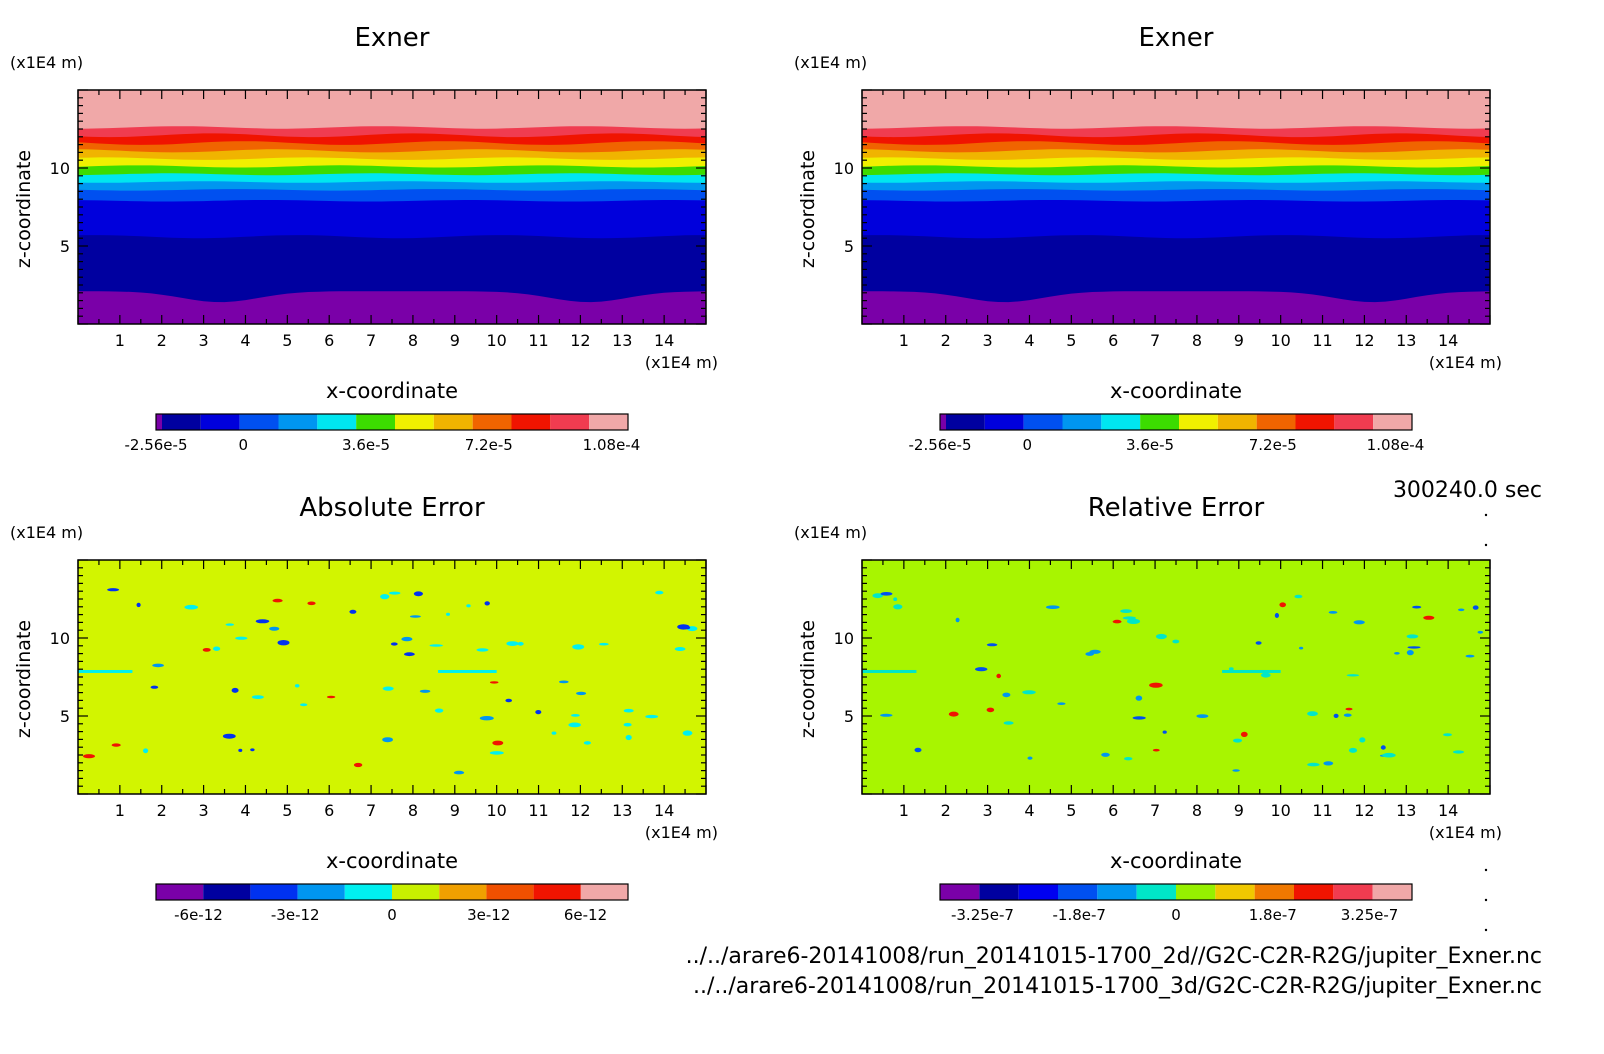  Describe the element at coordinates (904, 810) in the screenshot. I see `x-tick-label: 1` at that location.